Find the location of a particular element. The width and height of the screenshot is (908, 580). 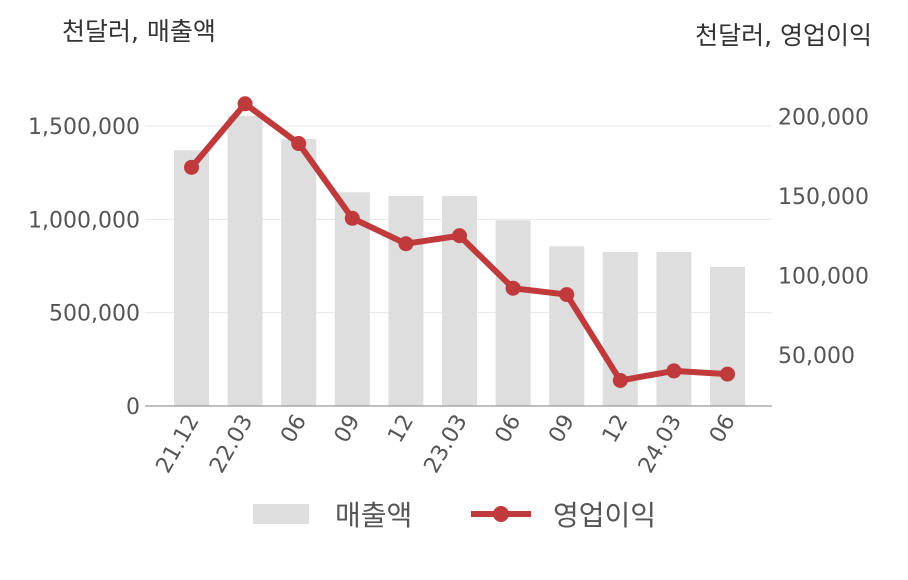

legend-line-swatch is located at coordinates (501, 514).